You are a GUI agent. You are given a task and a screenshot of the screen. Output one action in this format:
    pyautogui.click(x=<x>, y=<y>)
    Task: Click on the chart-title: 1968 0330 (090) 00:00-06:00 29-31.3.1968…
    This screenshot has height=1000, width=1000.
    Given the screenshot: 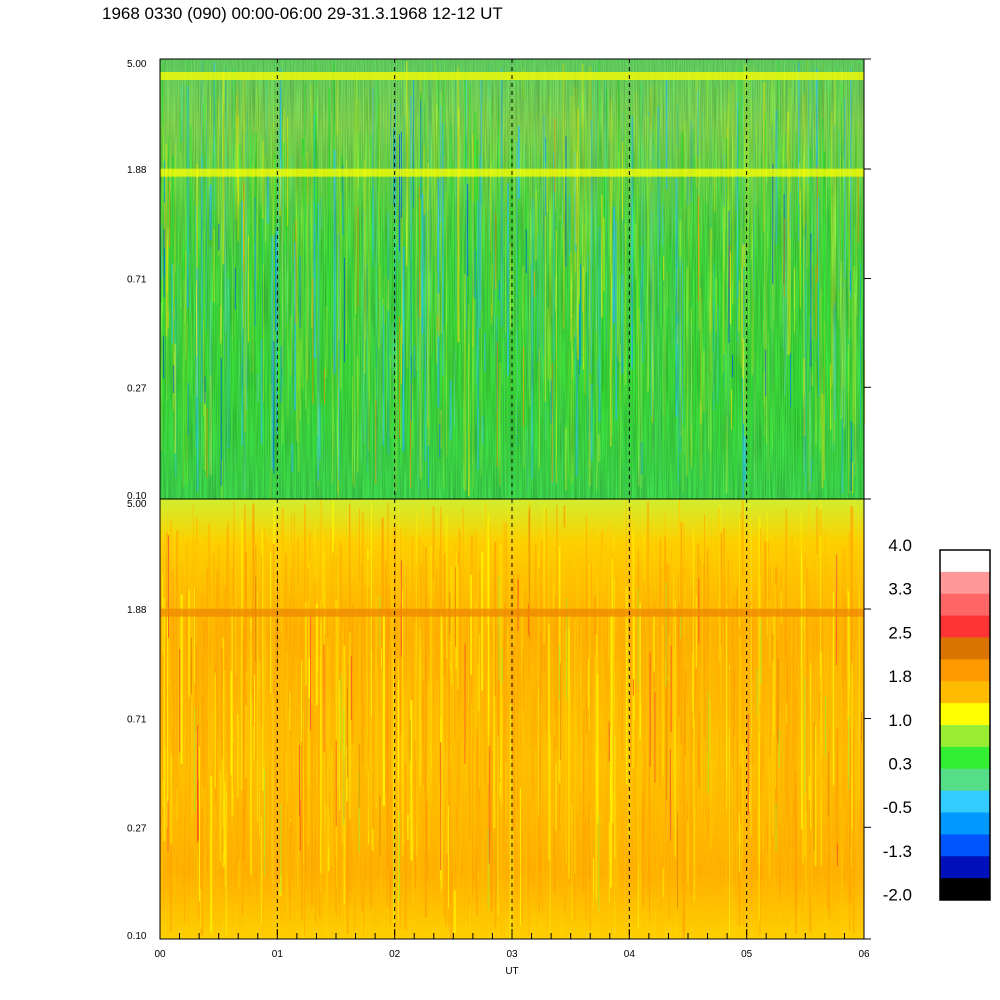 What is the action you would take?
    pyautogui.click(x=302, y=13)
    